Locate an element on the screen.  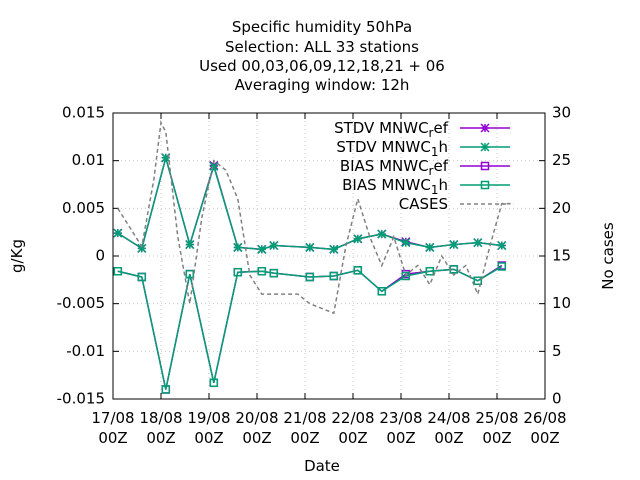
y-axis-label: g/Kg is located at coordinates (17, 256).